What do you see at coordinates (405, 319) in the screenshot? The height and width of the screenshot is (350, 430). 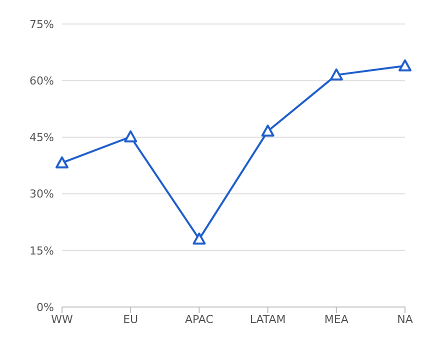 I see `x-tick-label: NA` at bounding box center [405, 319].